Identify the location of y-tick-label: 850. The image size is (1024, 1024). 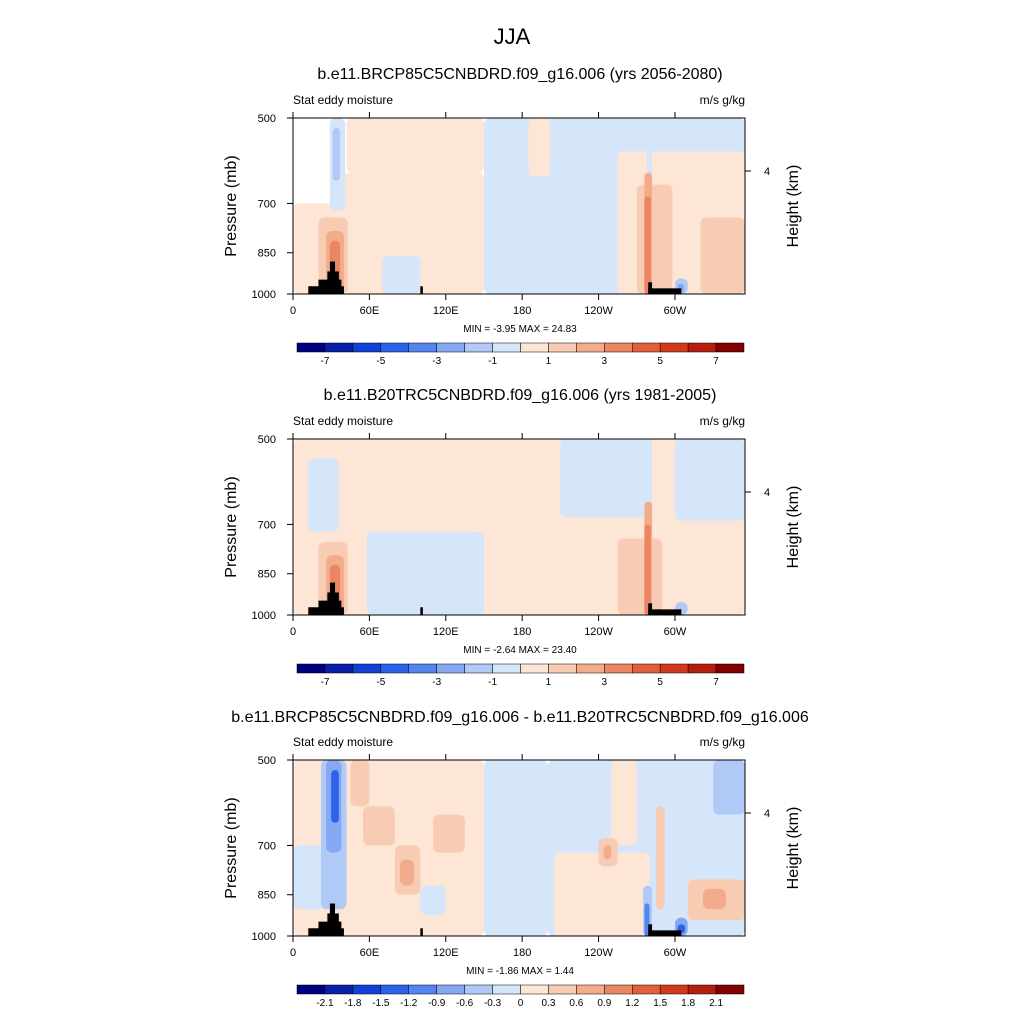
(267, 575).